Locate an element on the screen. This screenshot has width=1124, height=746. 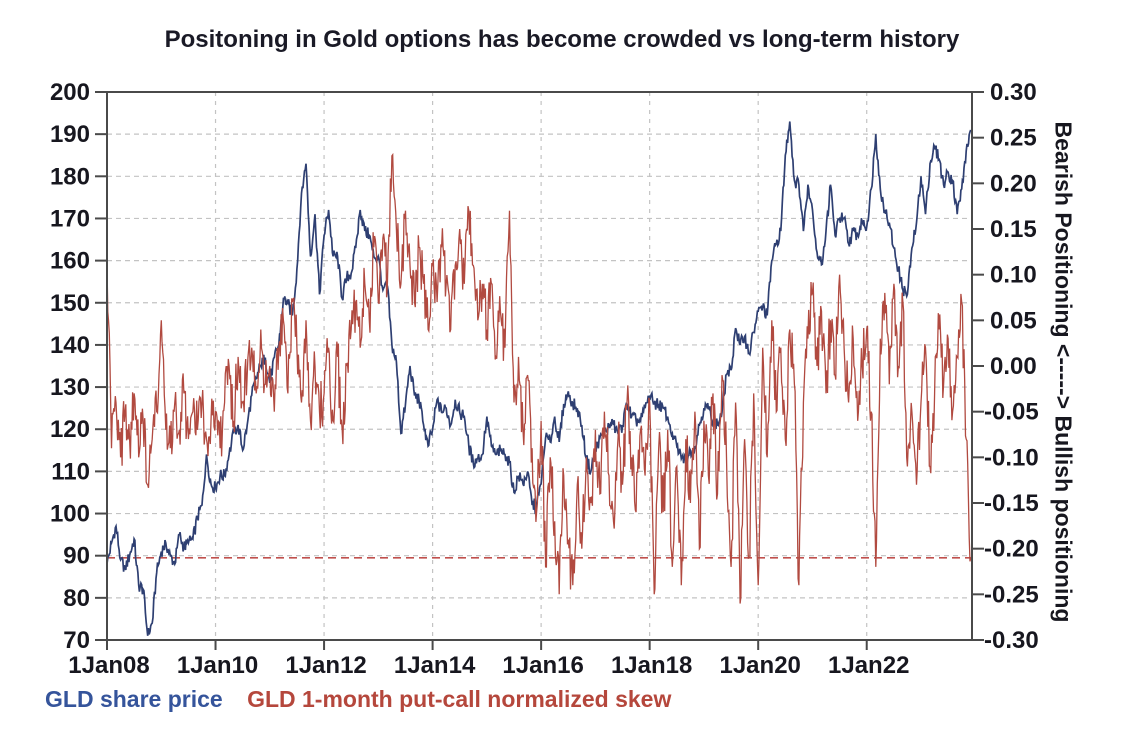
left-tick-label: 90 is located at coordinates (76, 556).